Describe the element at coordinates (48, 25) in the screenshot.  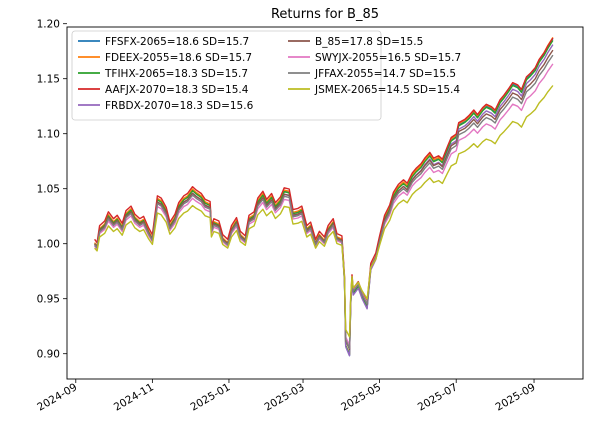
I see `y-tick-label: 1.20` at that location.